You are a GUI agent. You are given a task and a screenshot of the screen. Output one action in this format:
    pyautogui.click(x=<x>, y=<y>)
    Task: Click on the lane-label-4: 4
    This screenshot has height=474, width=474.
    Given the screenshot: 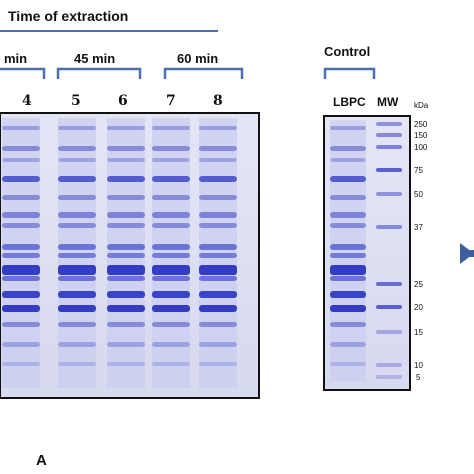 What is the action you would take?
    pyautogui.click(x=27, y=101)
    